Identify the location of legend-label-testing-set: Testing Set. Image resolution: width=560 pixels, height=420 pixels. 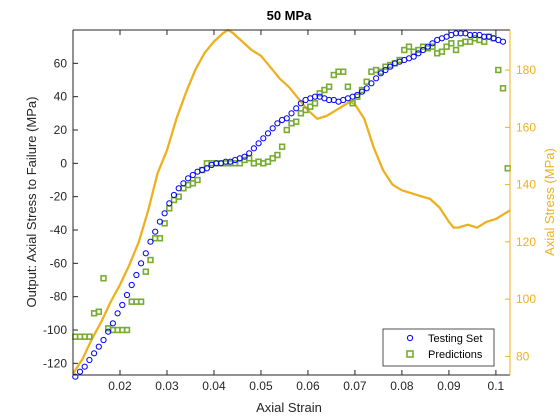
(455, 339).